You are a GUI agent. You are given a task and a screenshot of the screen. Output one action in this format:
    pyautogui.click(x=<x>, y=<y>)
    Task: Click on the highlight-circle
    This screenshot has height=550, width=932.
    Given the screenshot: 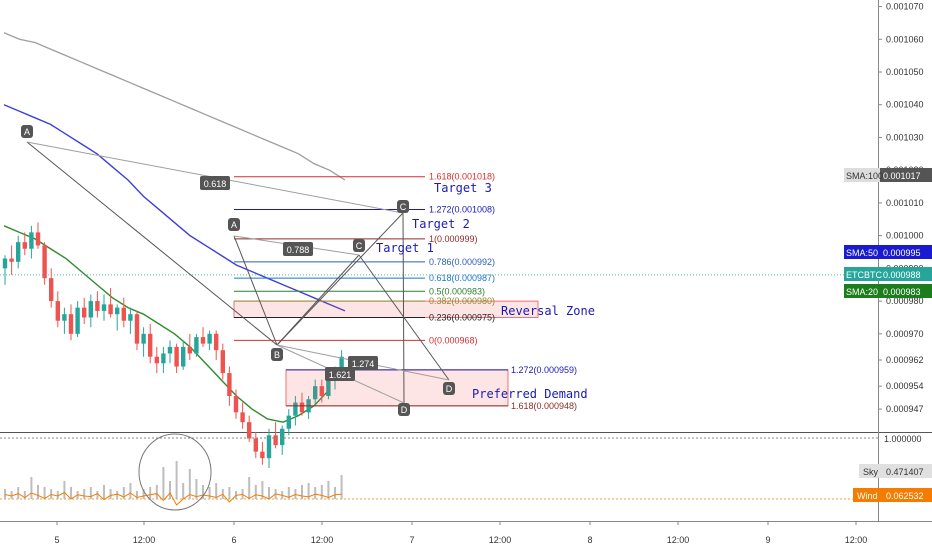 What is the action you would take?
    pyautogui.click(x=175, y=472)
    